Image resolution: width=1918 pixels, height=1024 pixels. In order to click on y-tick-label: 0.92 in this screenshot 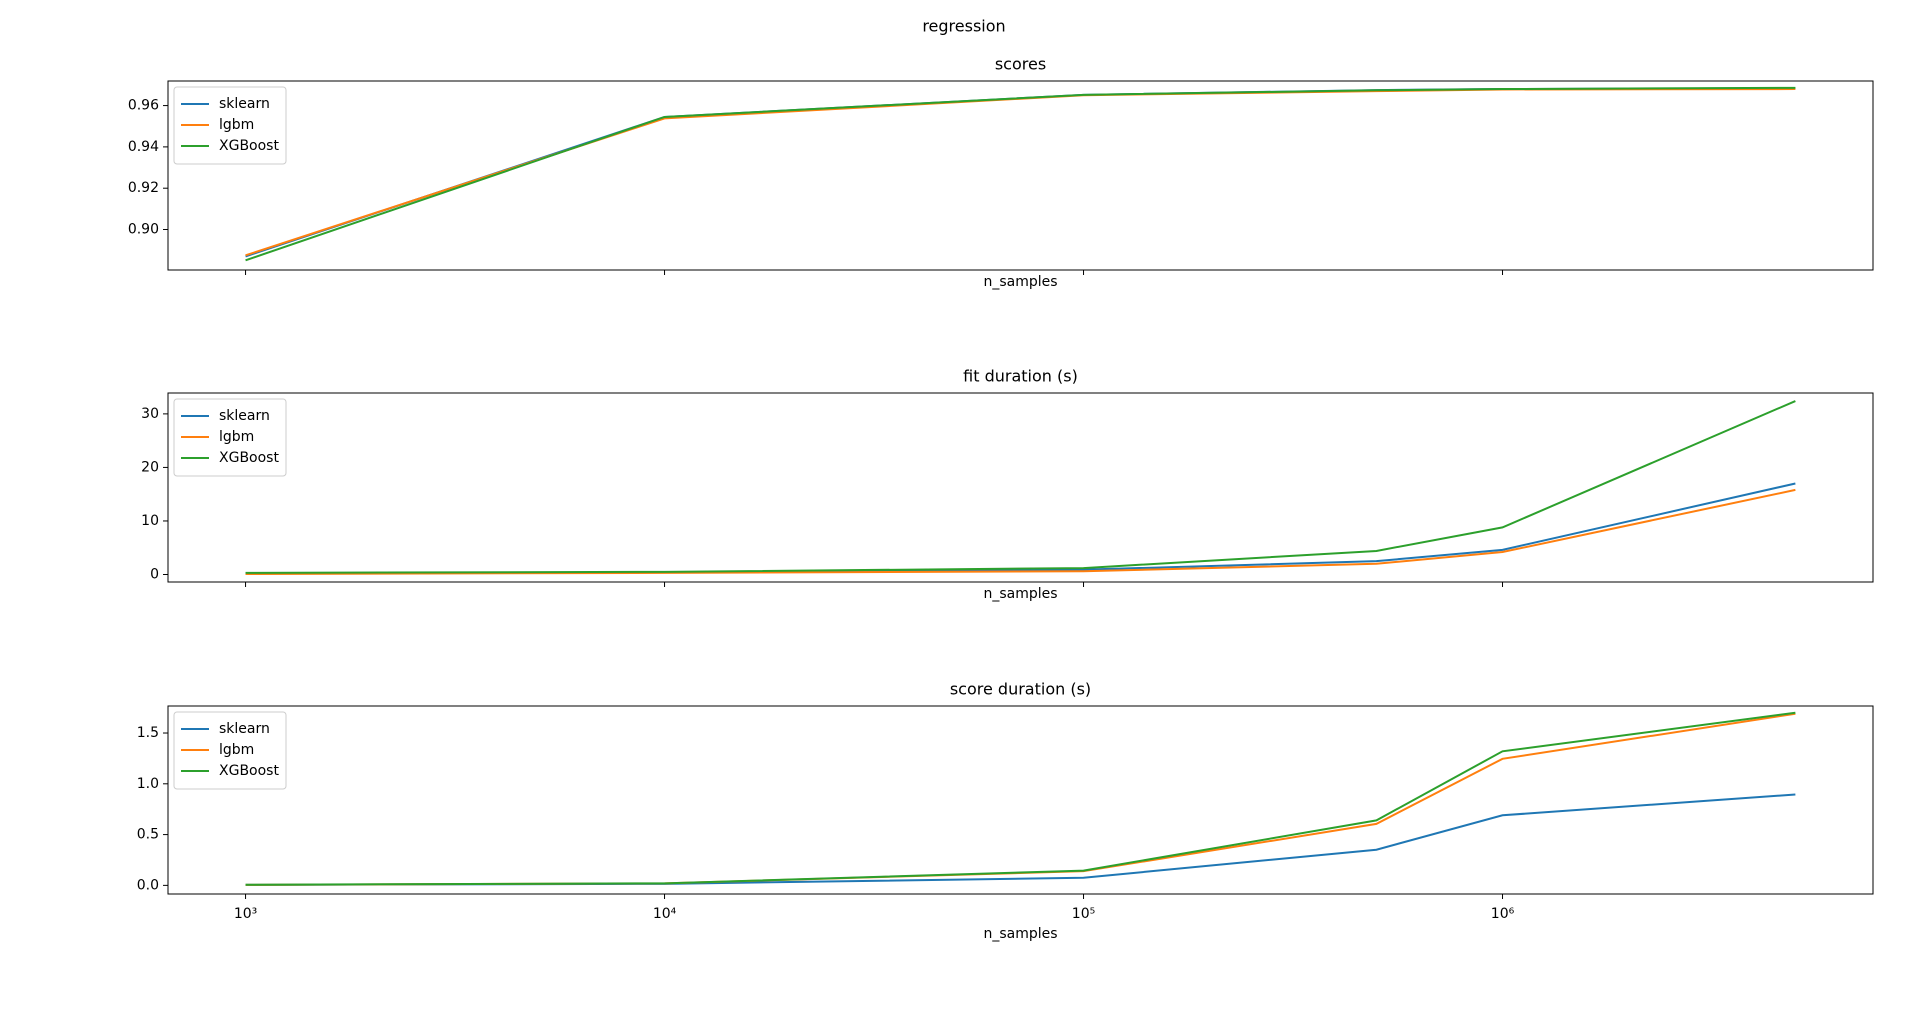, I will do `click(143, 188)`.